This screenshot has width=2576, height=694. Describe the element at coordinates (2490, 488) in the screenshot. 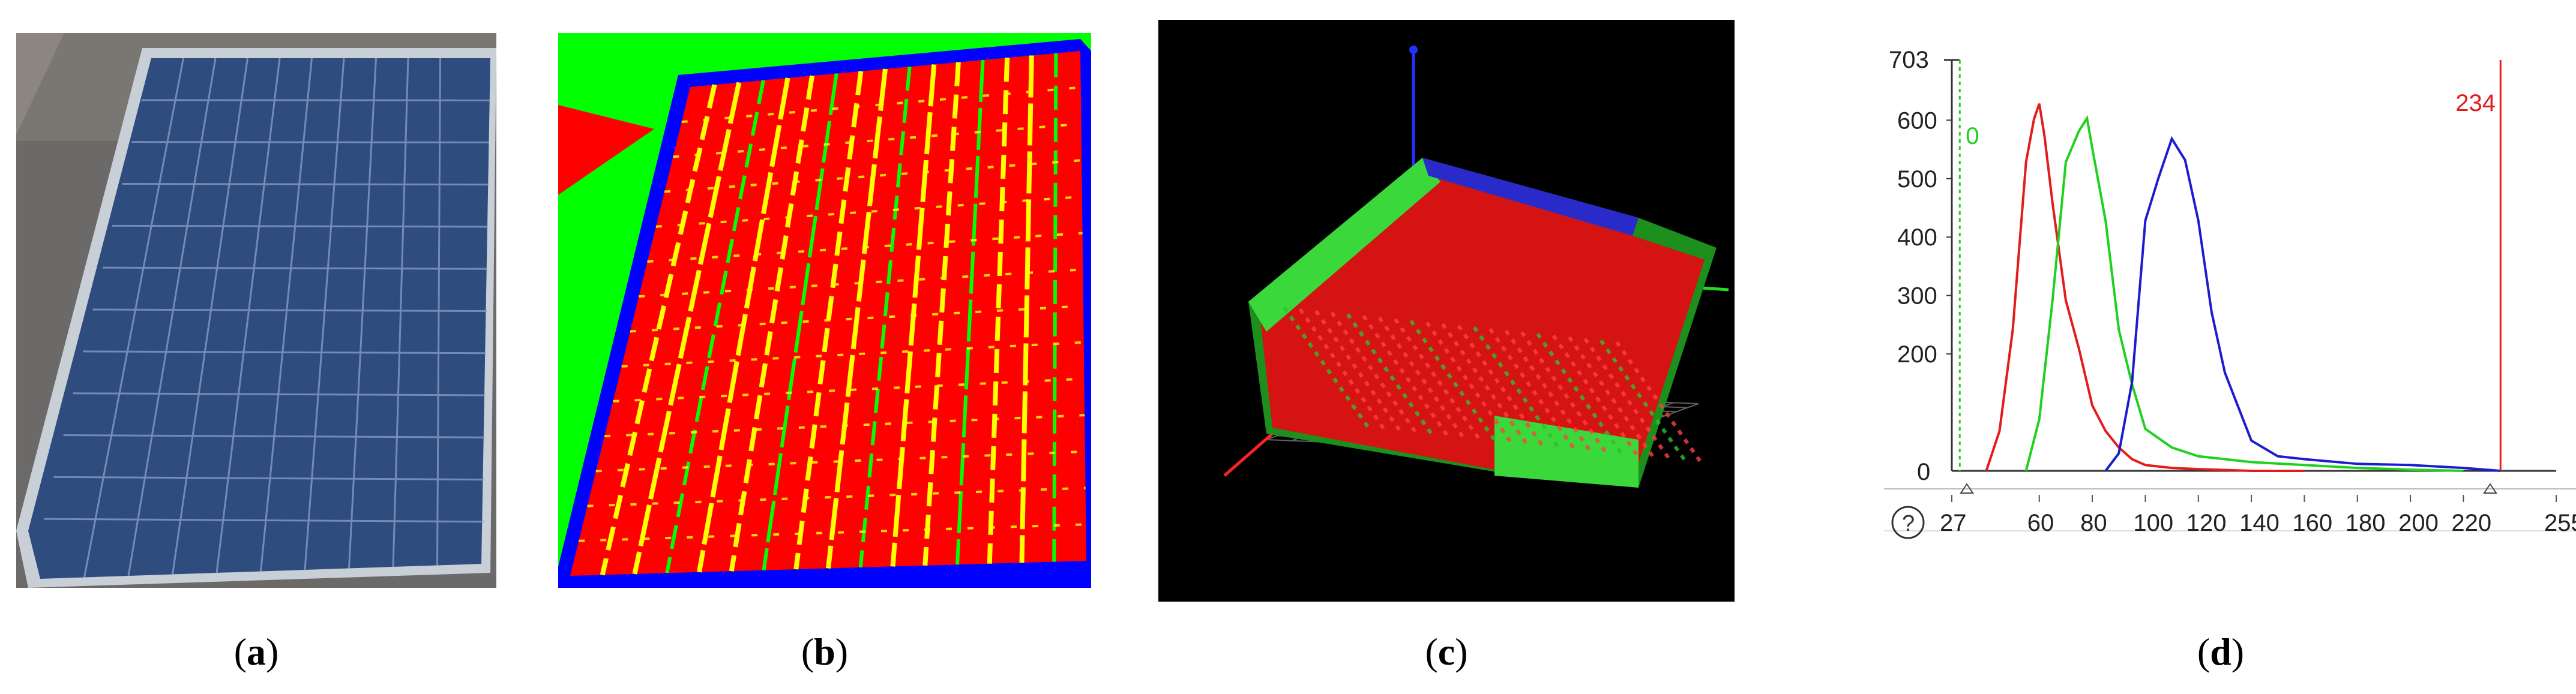

I see `right-handle-icon` at that location.